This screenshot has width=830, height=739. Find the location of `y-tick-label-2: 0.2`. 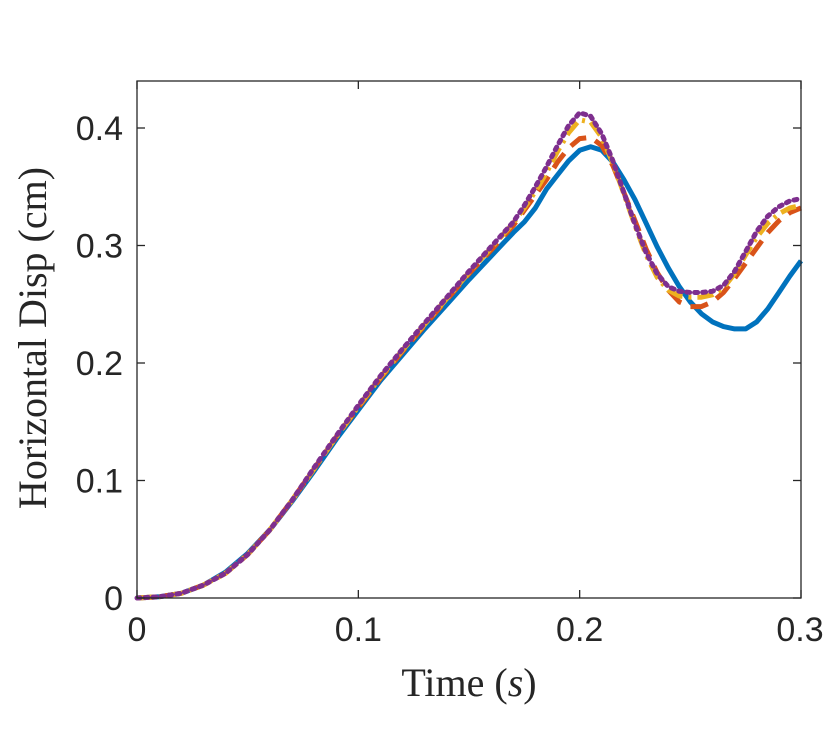

y-tick-label-2: 0.2 is located at coordinates (99, 364).